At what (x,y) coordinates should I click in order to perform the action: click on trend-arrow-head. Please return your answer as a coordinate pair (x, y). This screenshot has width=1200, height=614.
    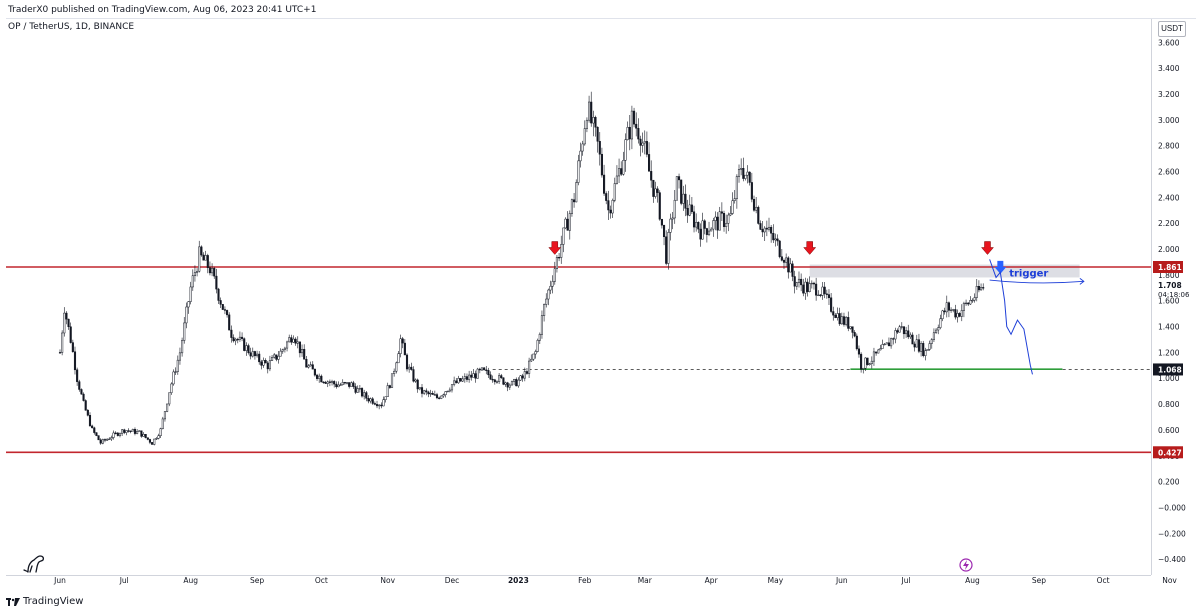
    Looking at the image, I should click on (1082, 281).